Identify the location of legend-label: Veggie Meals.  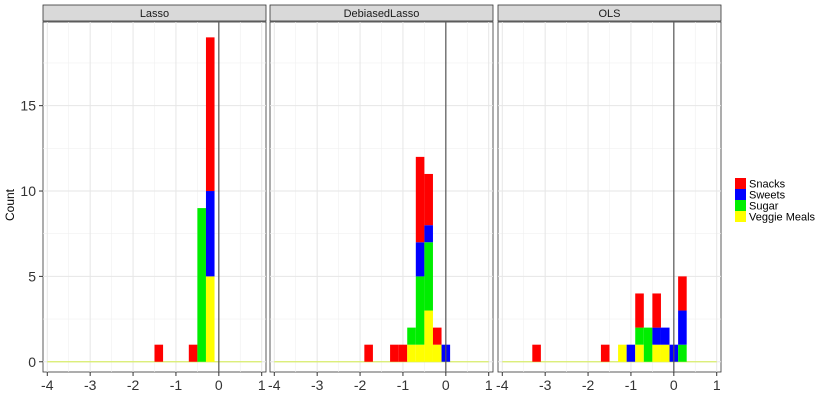
(782, 218).